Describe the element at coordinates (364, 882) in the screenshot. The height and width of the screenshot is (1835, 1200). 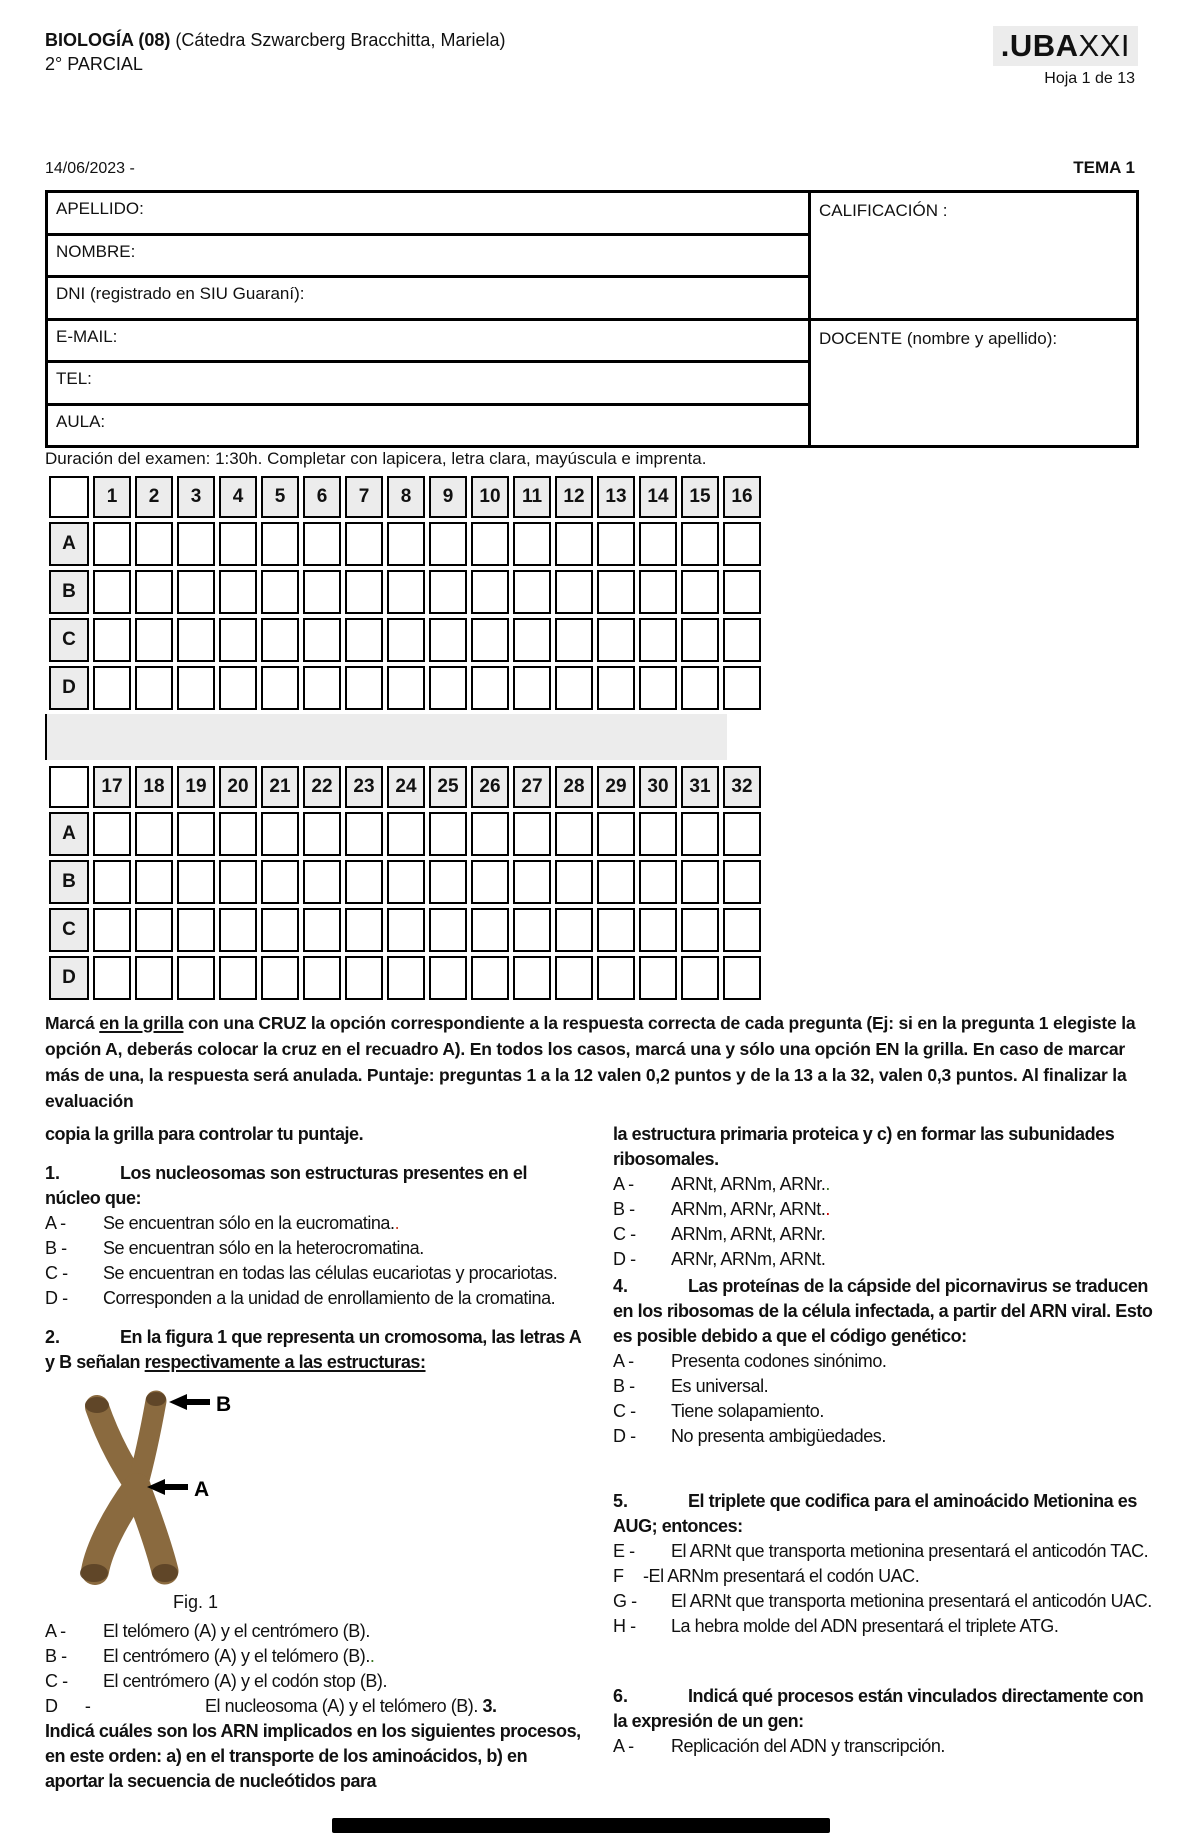
I see `answer-cell-23-B` at that location.